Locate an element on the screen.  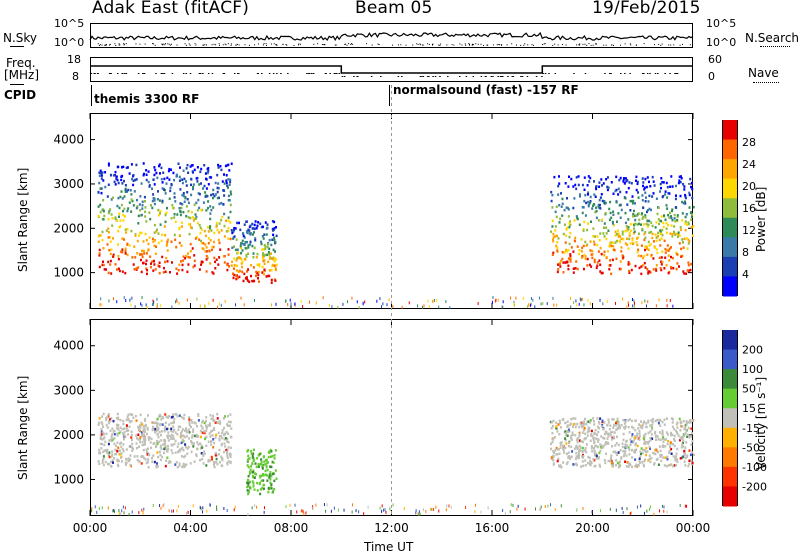
colorbar-swatch is located at coordinates (730, 476).